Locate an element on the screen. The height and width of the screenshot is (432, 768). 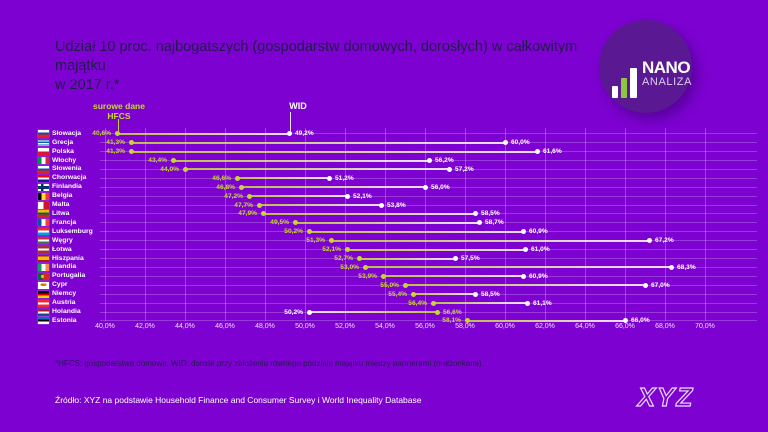
wid-value-label: 66,0% is located at coordinates (640, 321).